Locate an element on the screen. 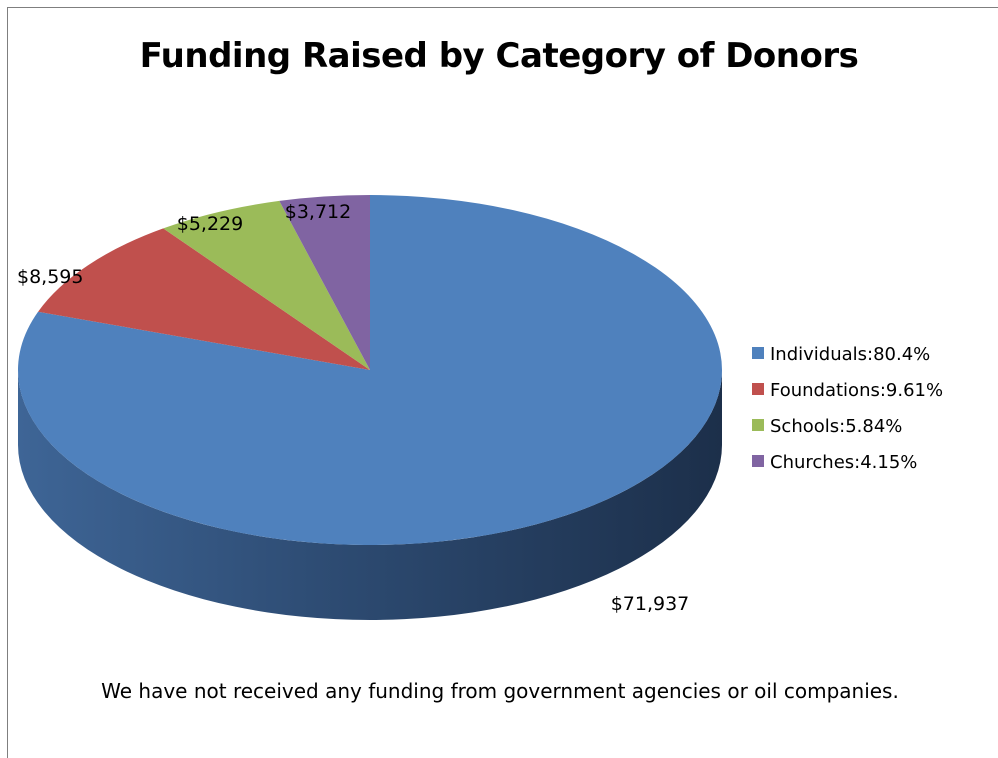 This screenshot has width=998, height=758. legend-swatch-churches is located at coordinates (758, 461).